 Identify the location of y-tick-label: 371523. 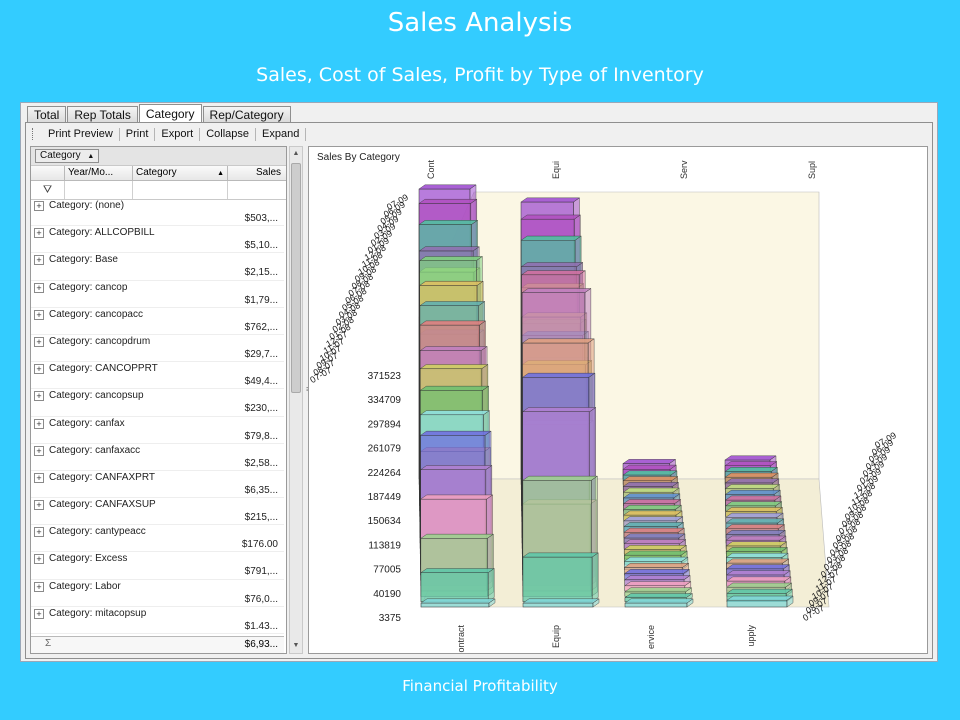
(385, 376).